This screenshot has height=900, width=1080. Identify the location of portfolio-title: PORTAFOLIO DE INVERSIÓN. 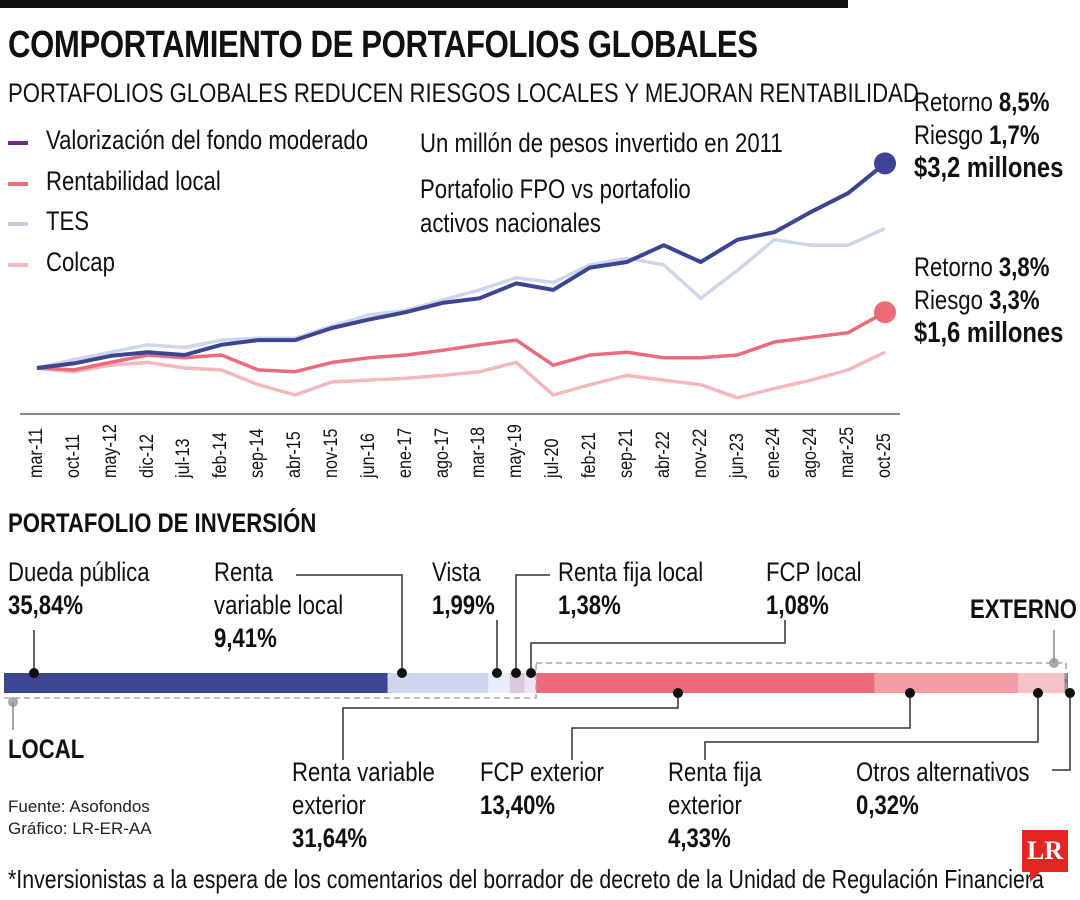
(162, 523).